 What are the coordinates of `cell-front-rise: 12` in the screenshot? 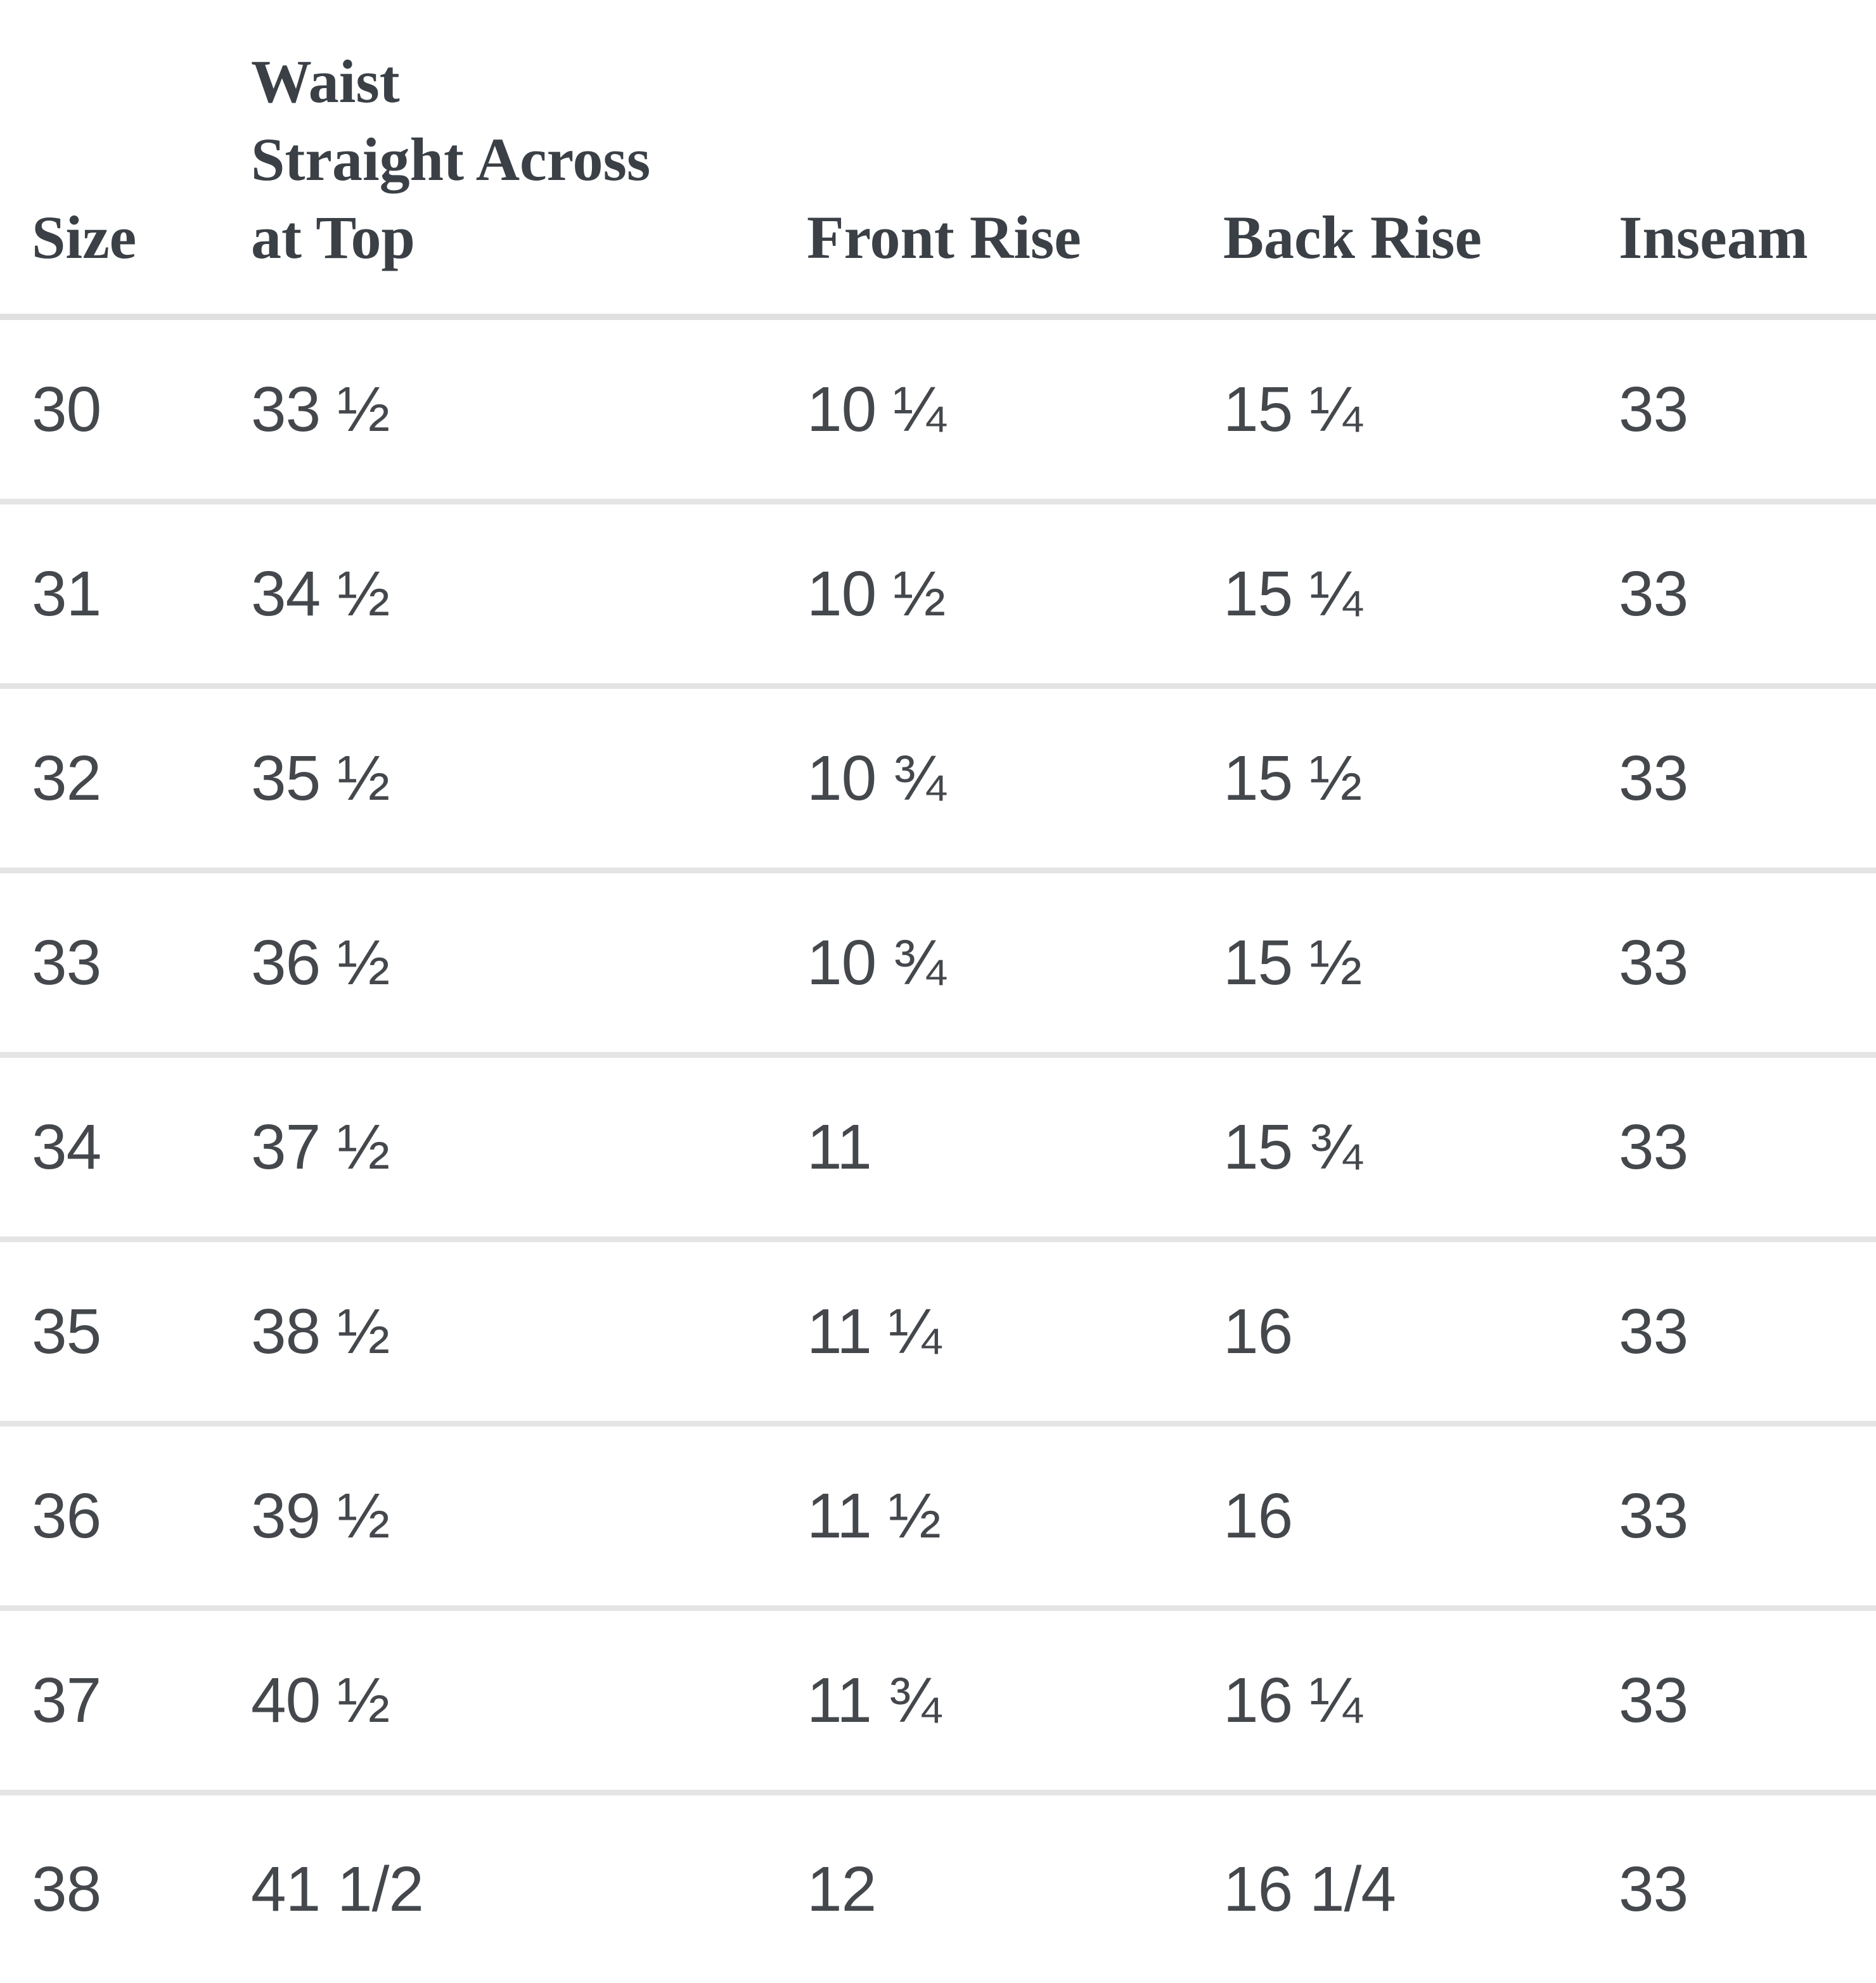 It's located at (842, 1889).